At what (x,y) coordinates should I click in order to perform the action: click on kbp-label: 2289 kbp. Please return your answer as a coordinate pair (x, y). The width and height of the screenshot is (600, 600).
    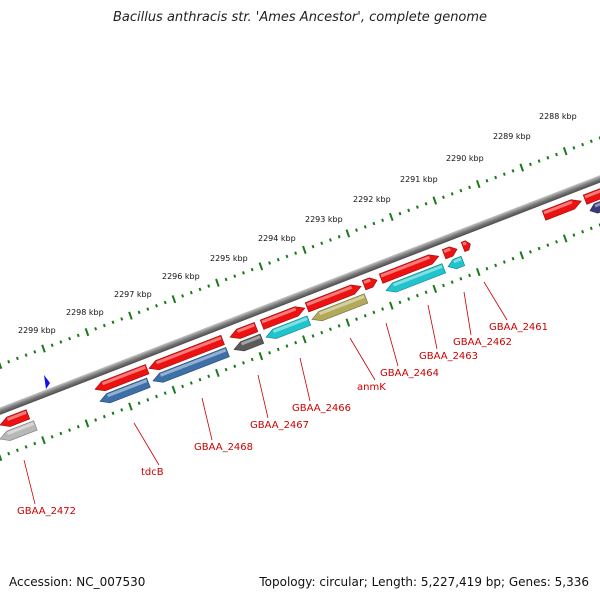
    Looking at the image, I should click on (512, 136).